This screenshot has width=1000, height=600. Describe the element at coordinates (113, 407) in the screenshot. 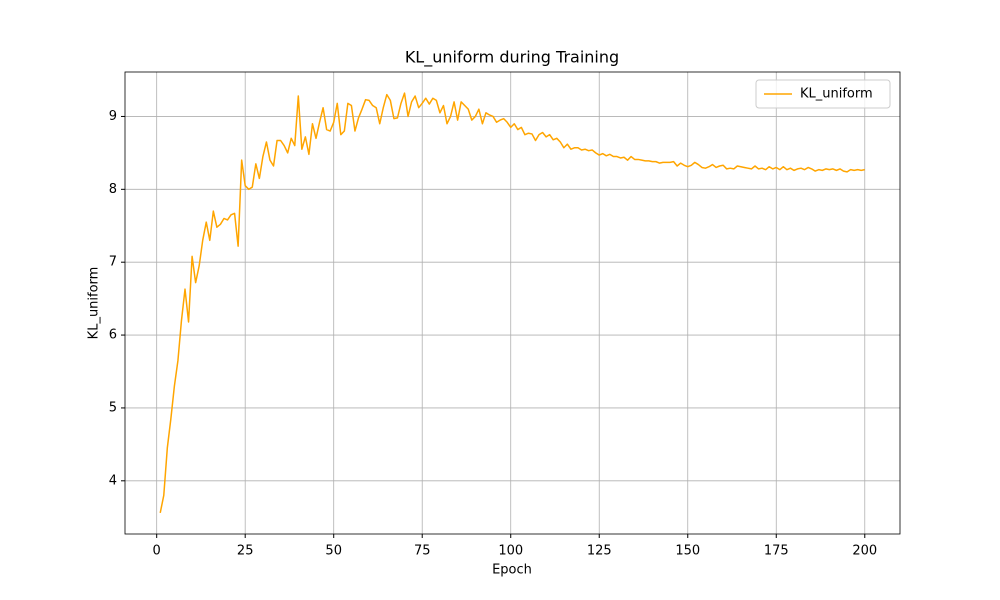

I see `y-tick-label: 5` at that location.